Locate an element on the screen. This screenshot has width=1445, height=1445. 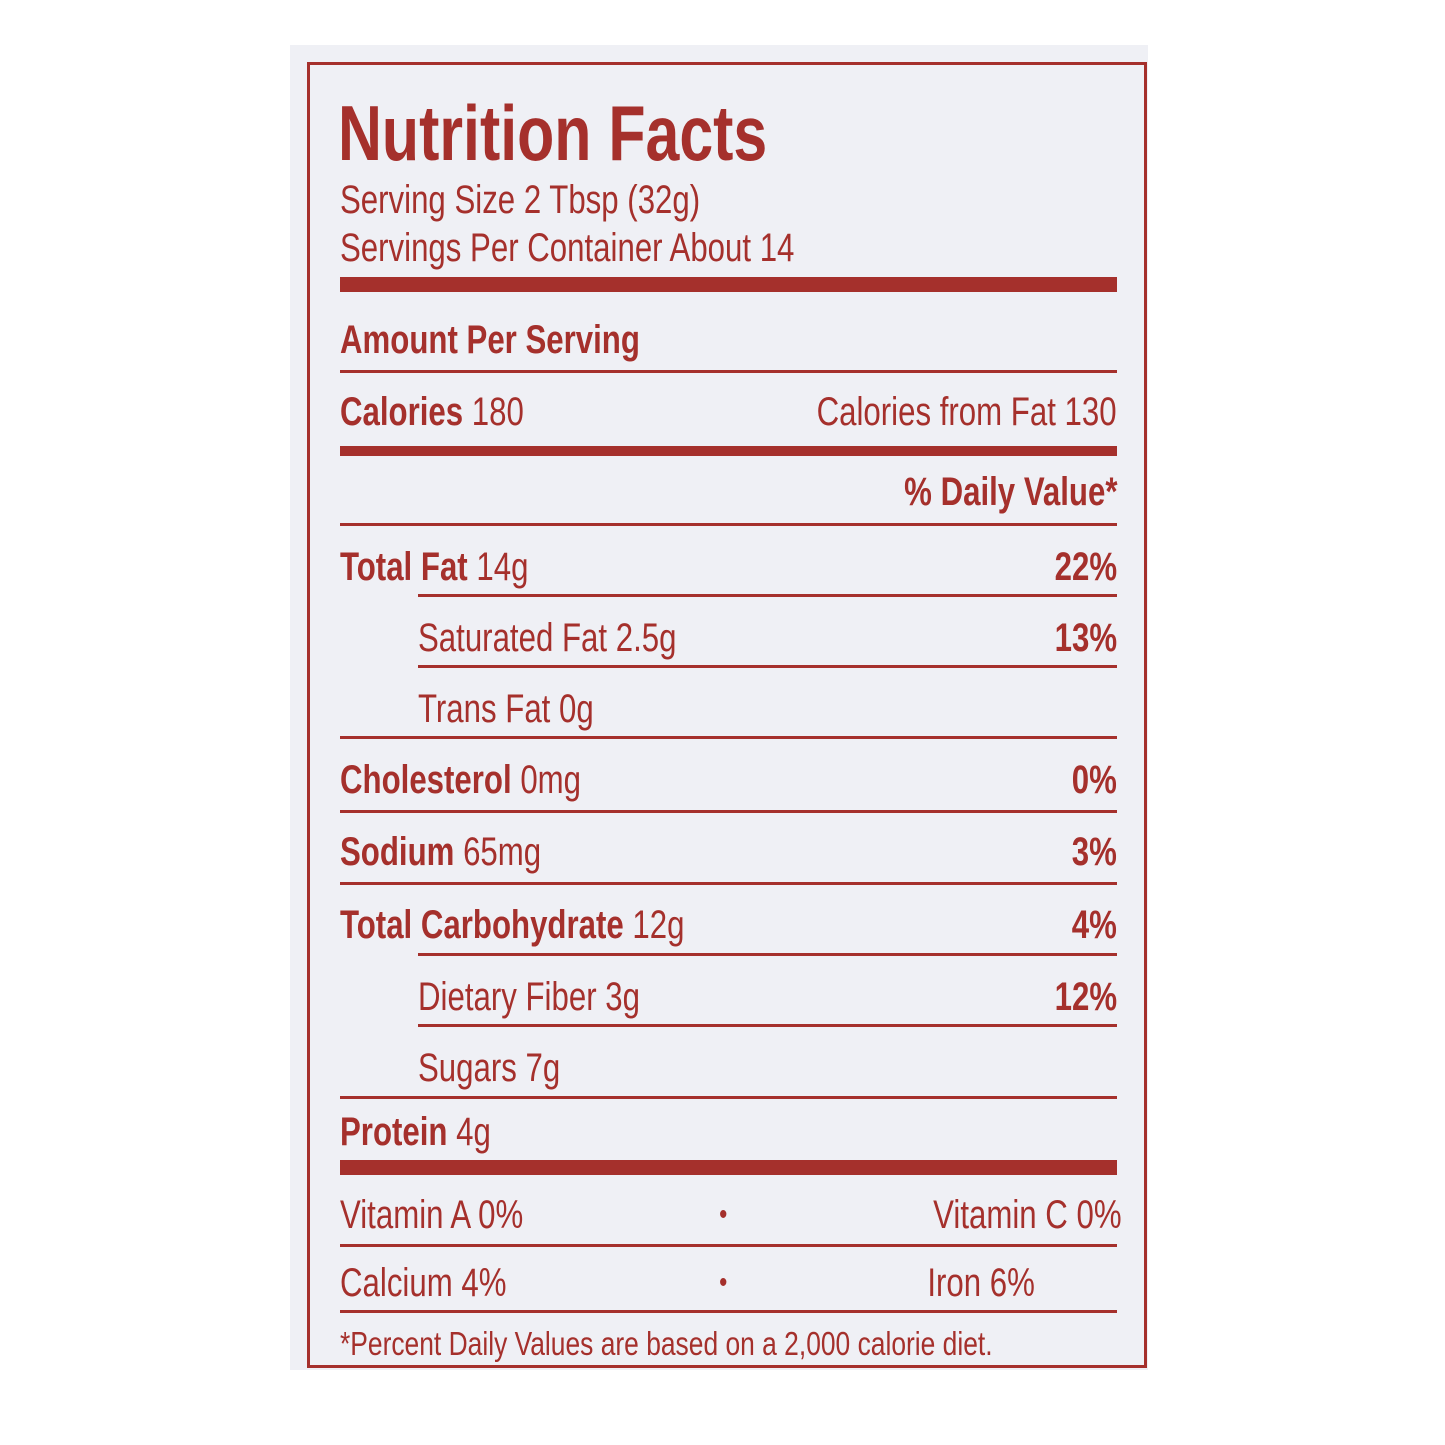
nutrient-row-total-carbohydrate: Total Carbohydrate 12g 4% is located at coordinates (728, 924).